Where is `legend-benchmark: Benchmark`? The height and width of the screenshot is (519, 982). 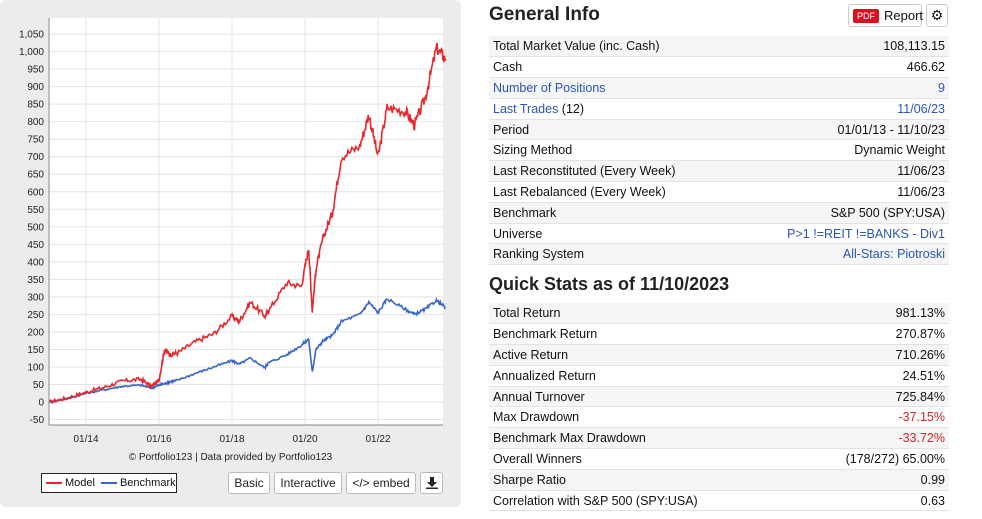
legend-benchmark: Benchmark is located at coordinates (138, 483).